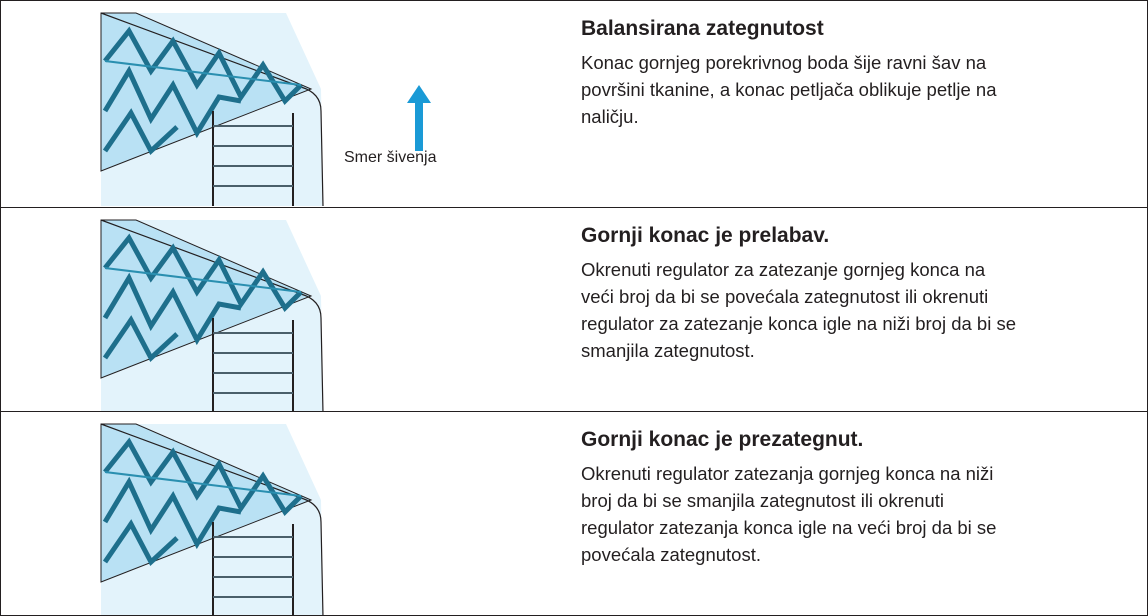 This screenshot has height=616, width=1148. I want to click on arrow, so click(419, 118).